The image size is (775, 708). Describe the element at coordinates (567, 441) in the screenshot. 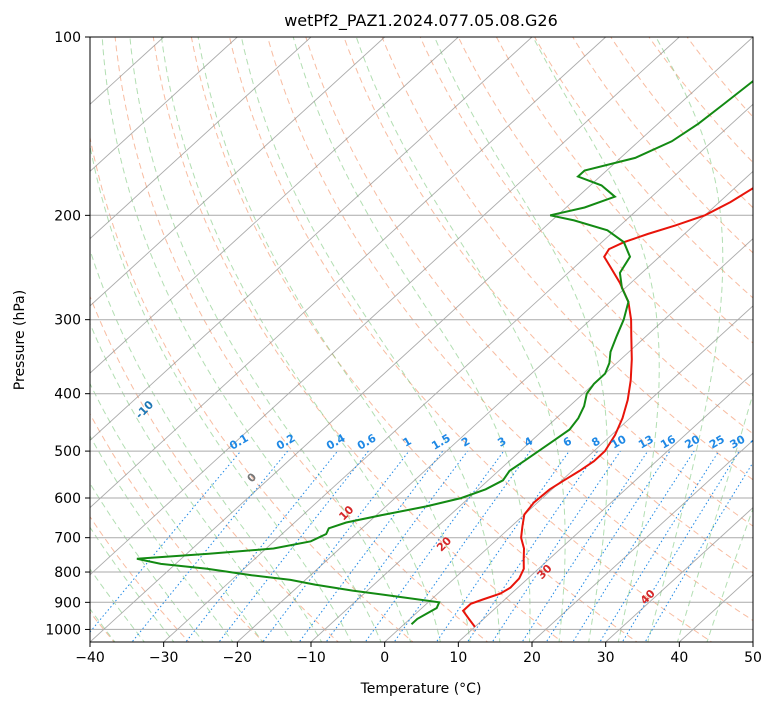

I see `mixing-ratio-label: 6` at that location.